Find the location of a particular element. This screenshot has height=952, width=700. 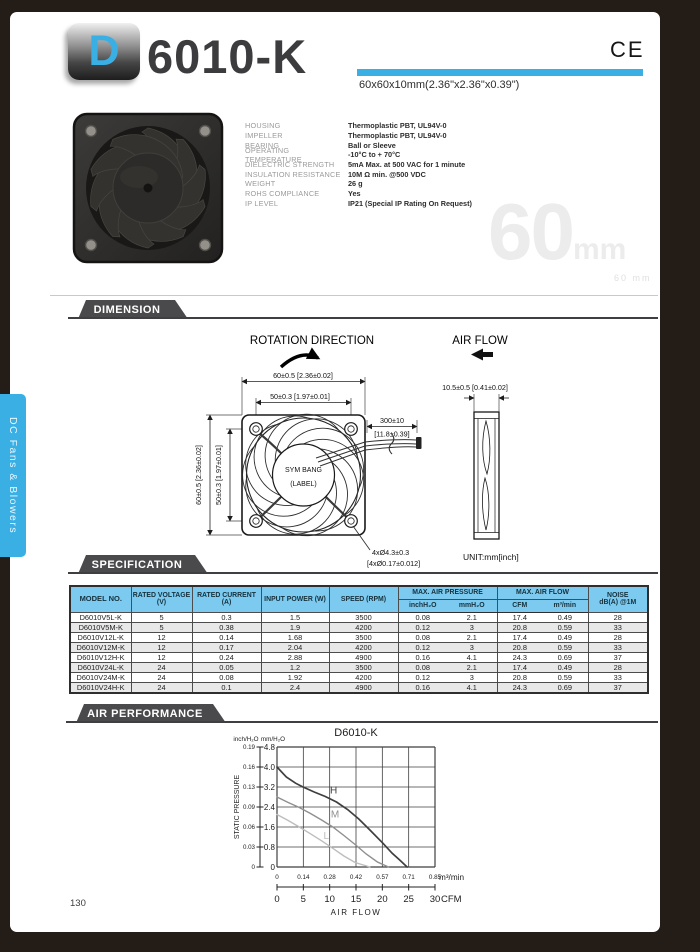

spec-label: IP LEVEL is located at coordinates (262, 203).